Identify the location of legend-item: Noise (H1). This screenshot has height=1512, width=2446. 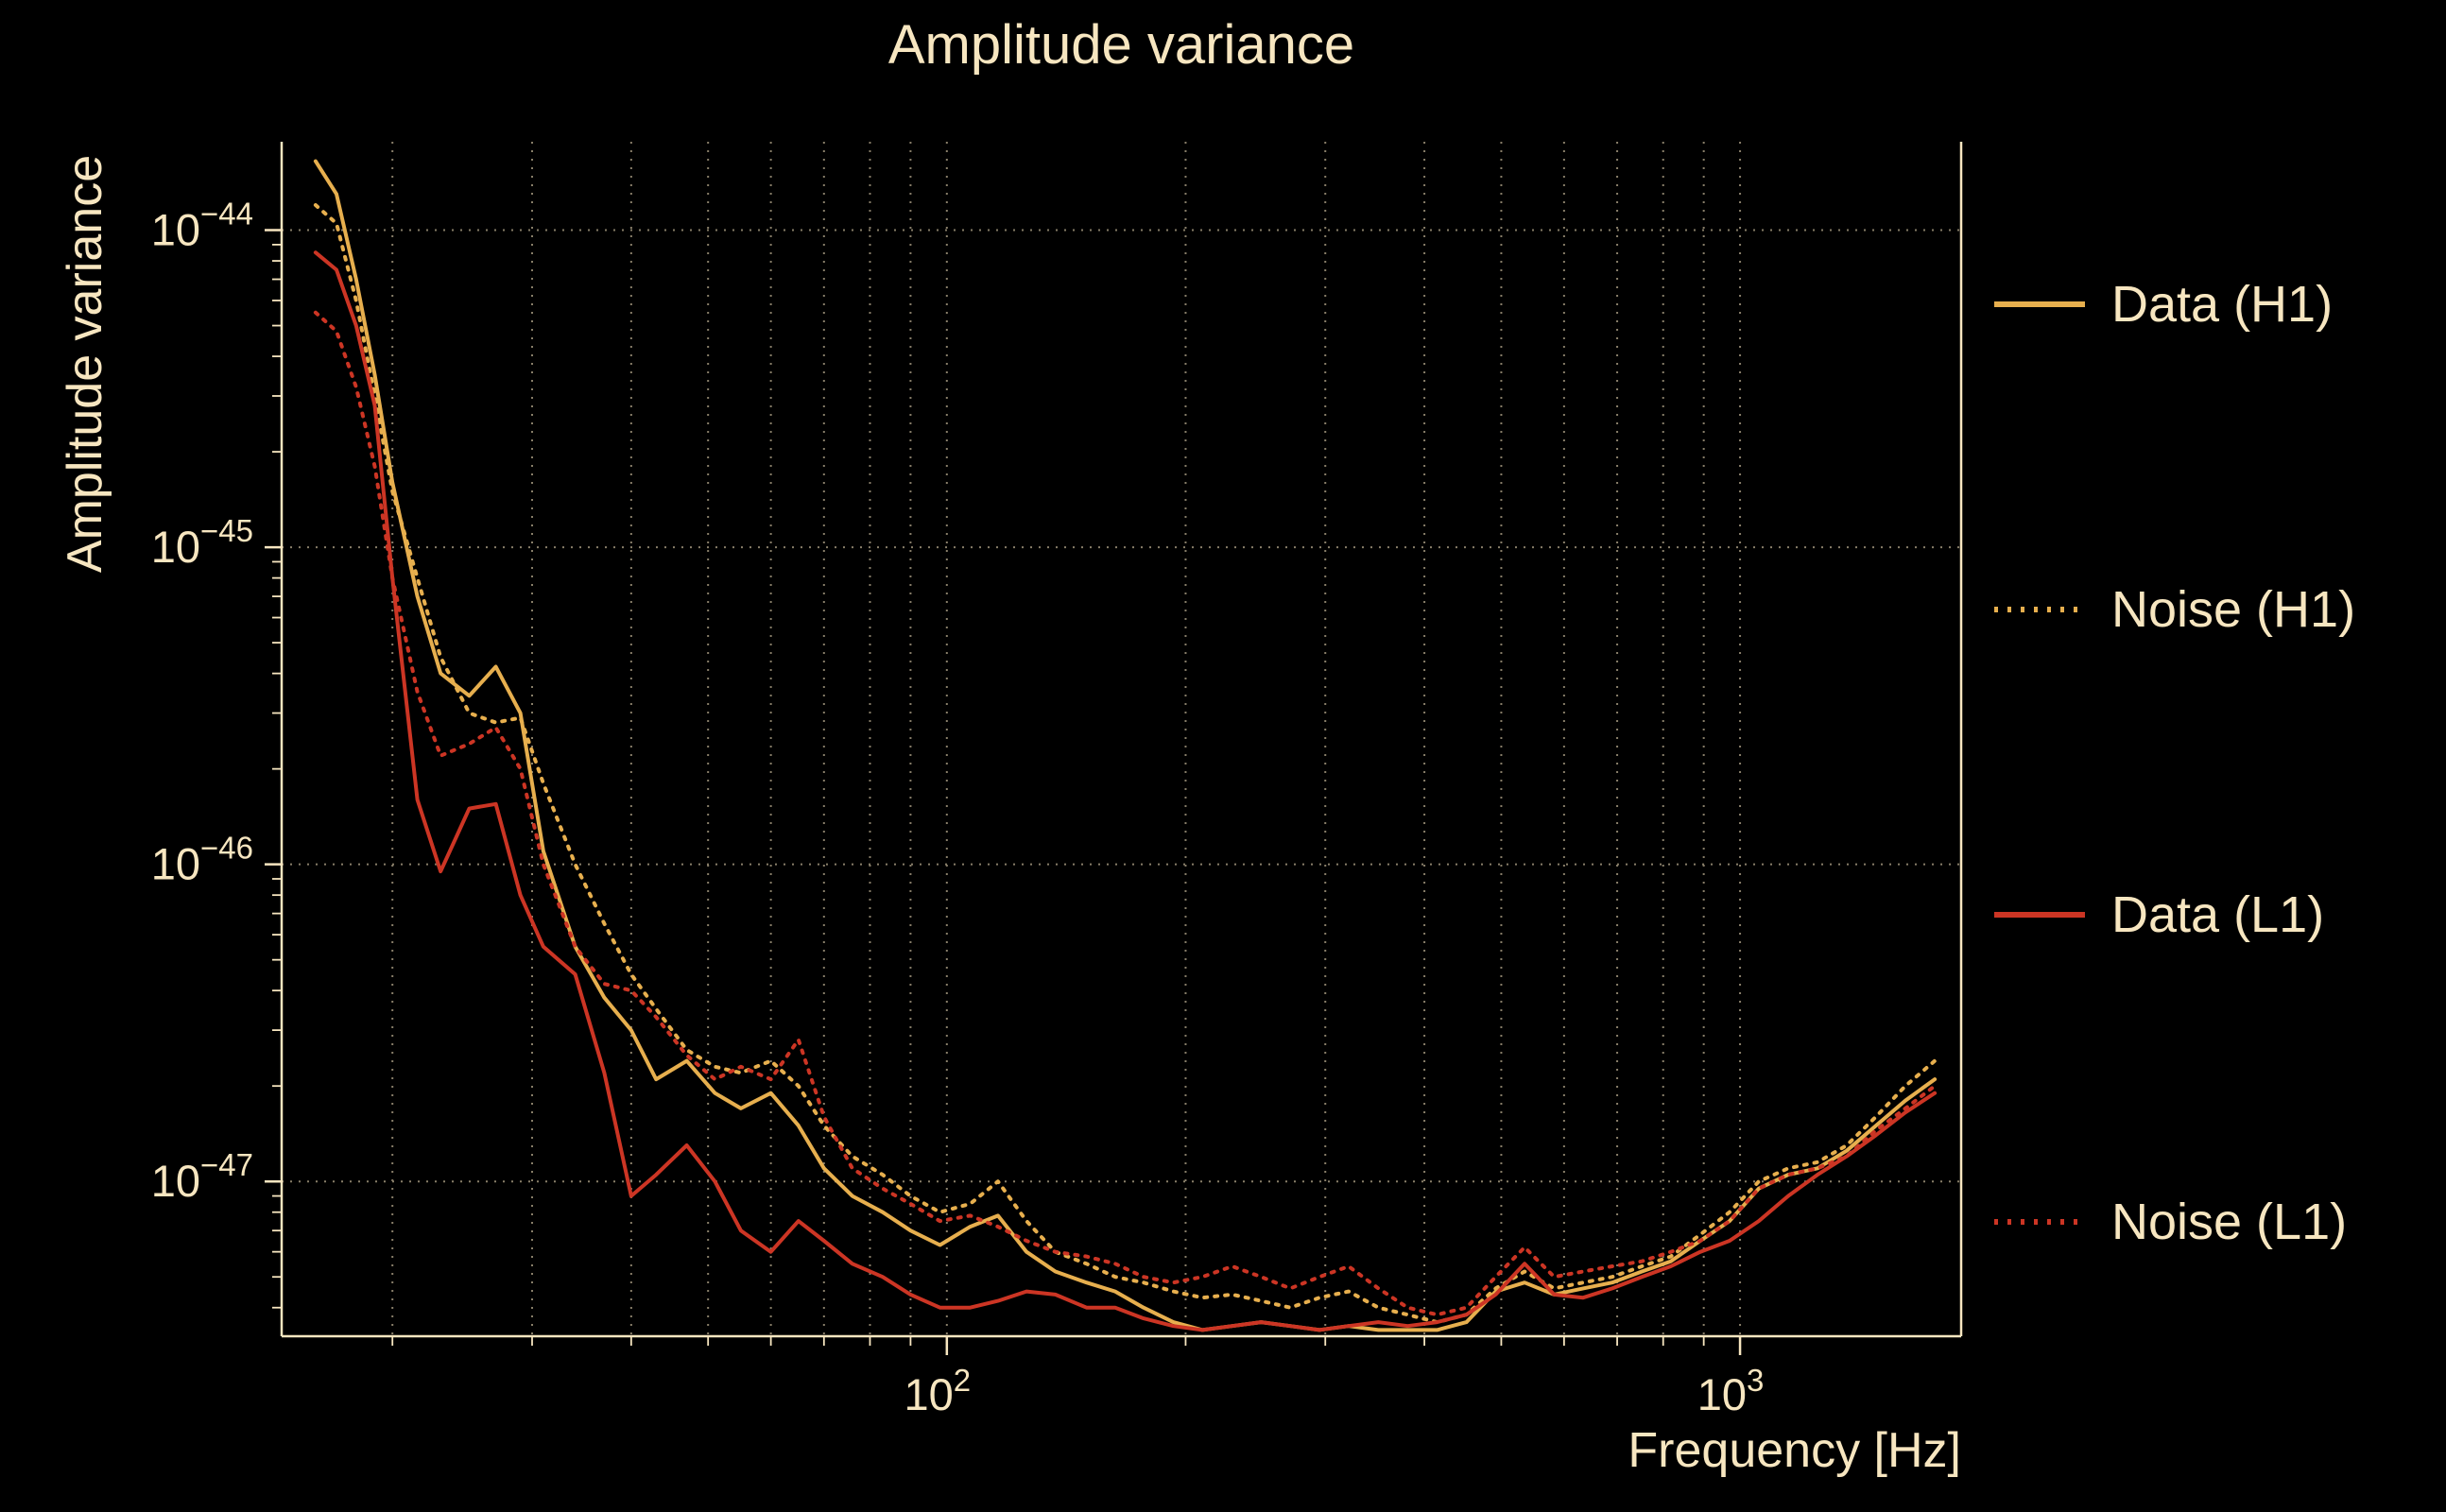
(2173, 609).